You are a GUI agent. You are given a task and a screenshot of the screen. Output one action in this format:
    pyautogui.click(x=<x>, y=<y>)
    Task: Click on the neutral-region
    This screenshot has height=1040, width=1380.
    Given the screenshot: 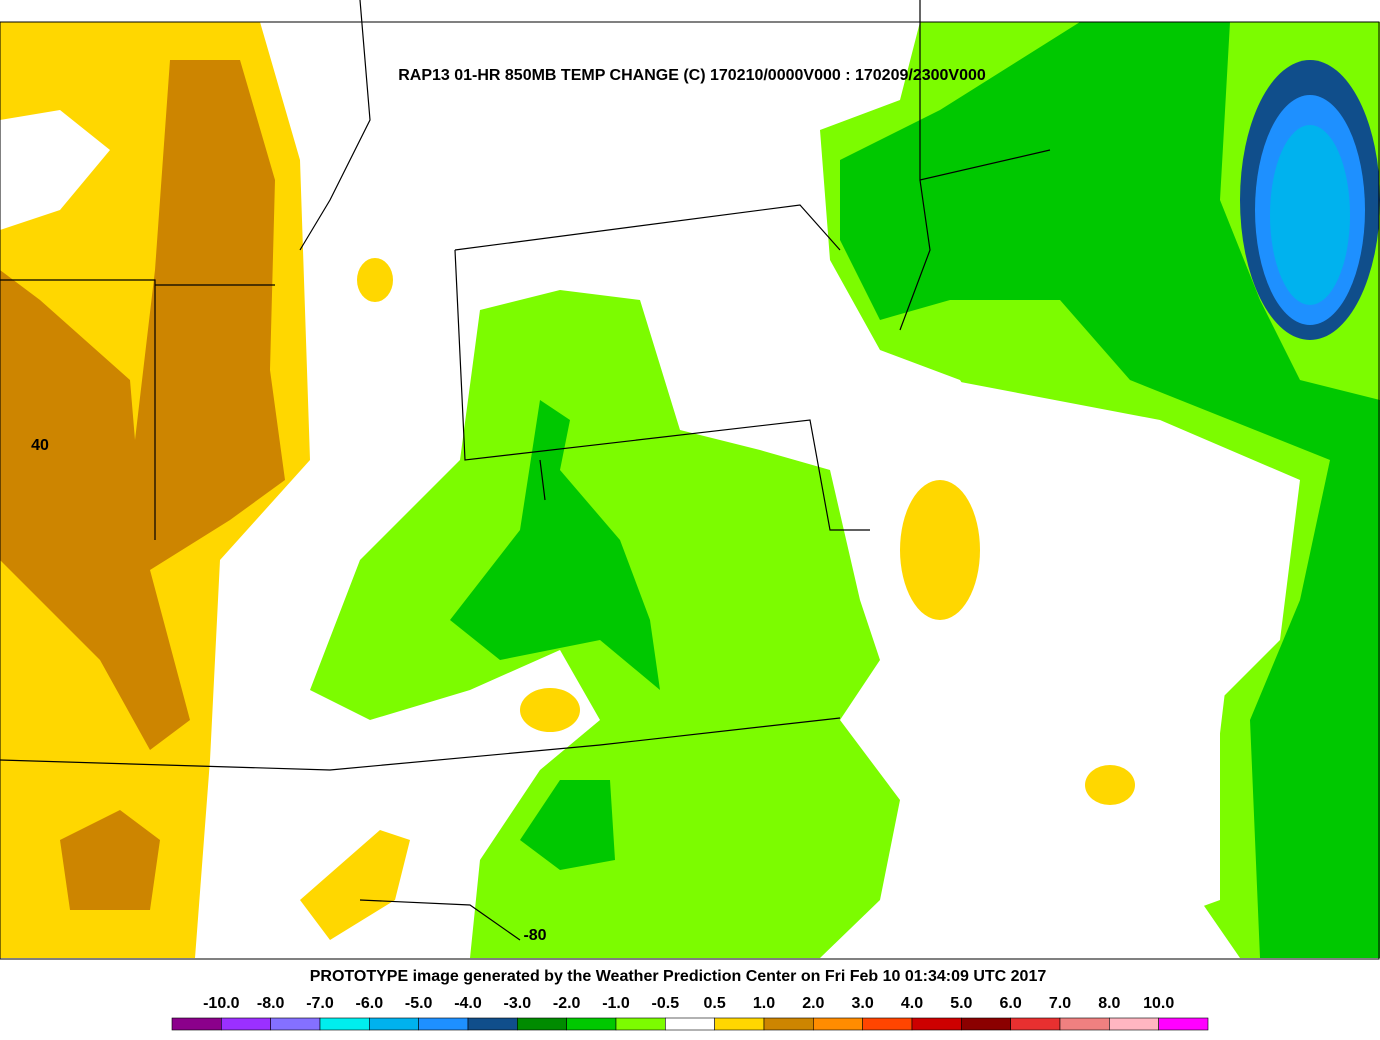 What is the action you would take?
    pyautogui.click(x=55, y=170)
    